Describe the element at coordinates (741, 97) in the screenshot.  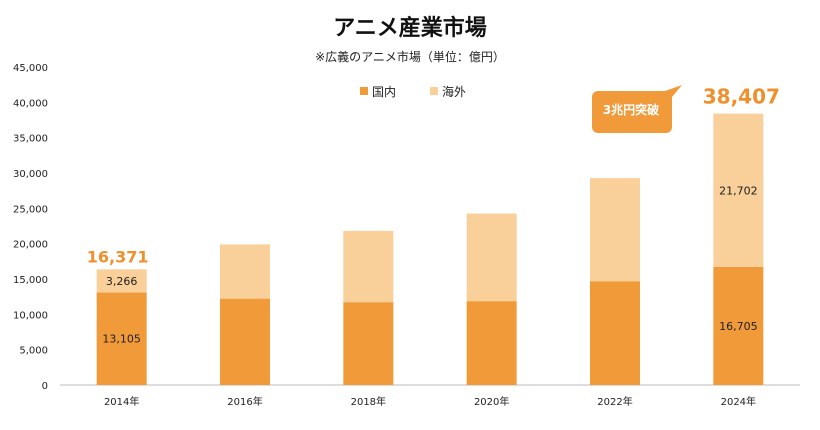
I see `total-label: 38,407` at that location.